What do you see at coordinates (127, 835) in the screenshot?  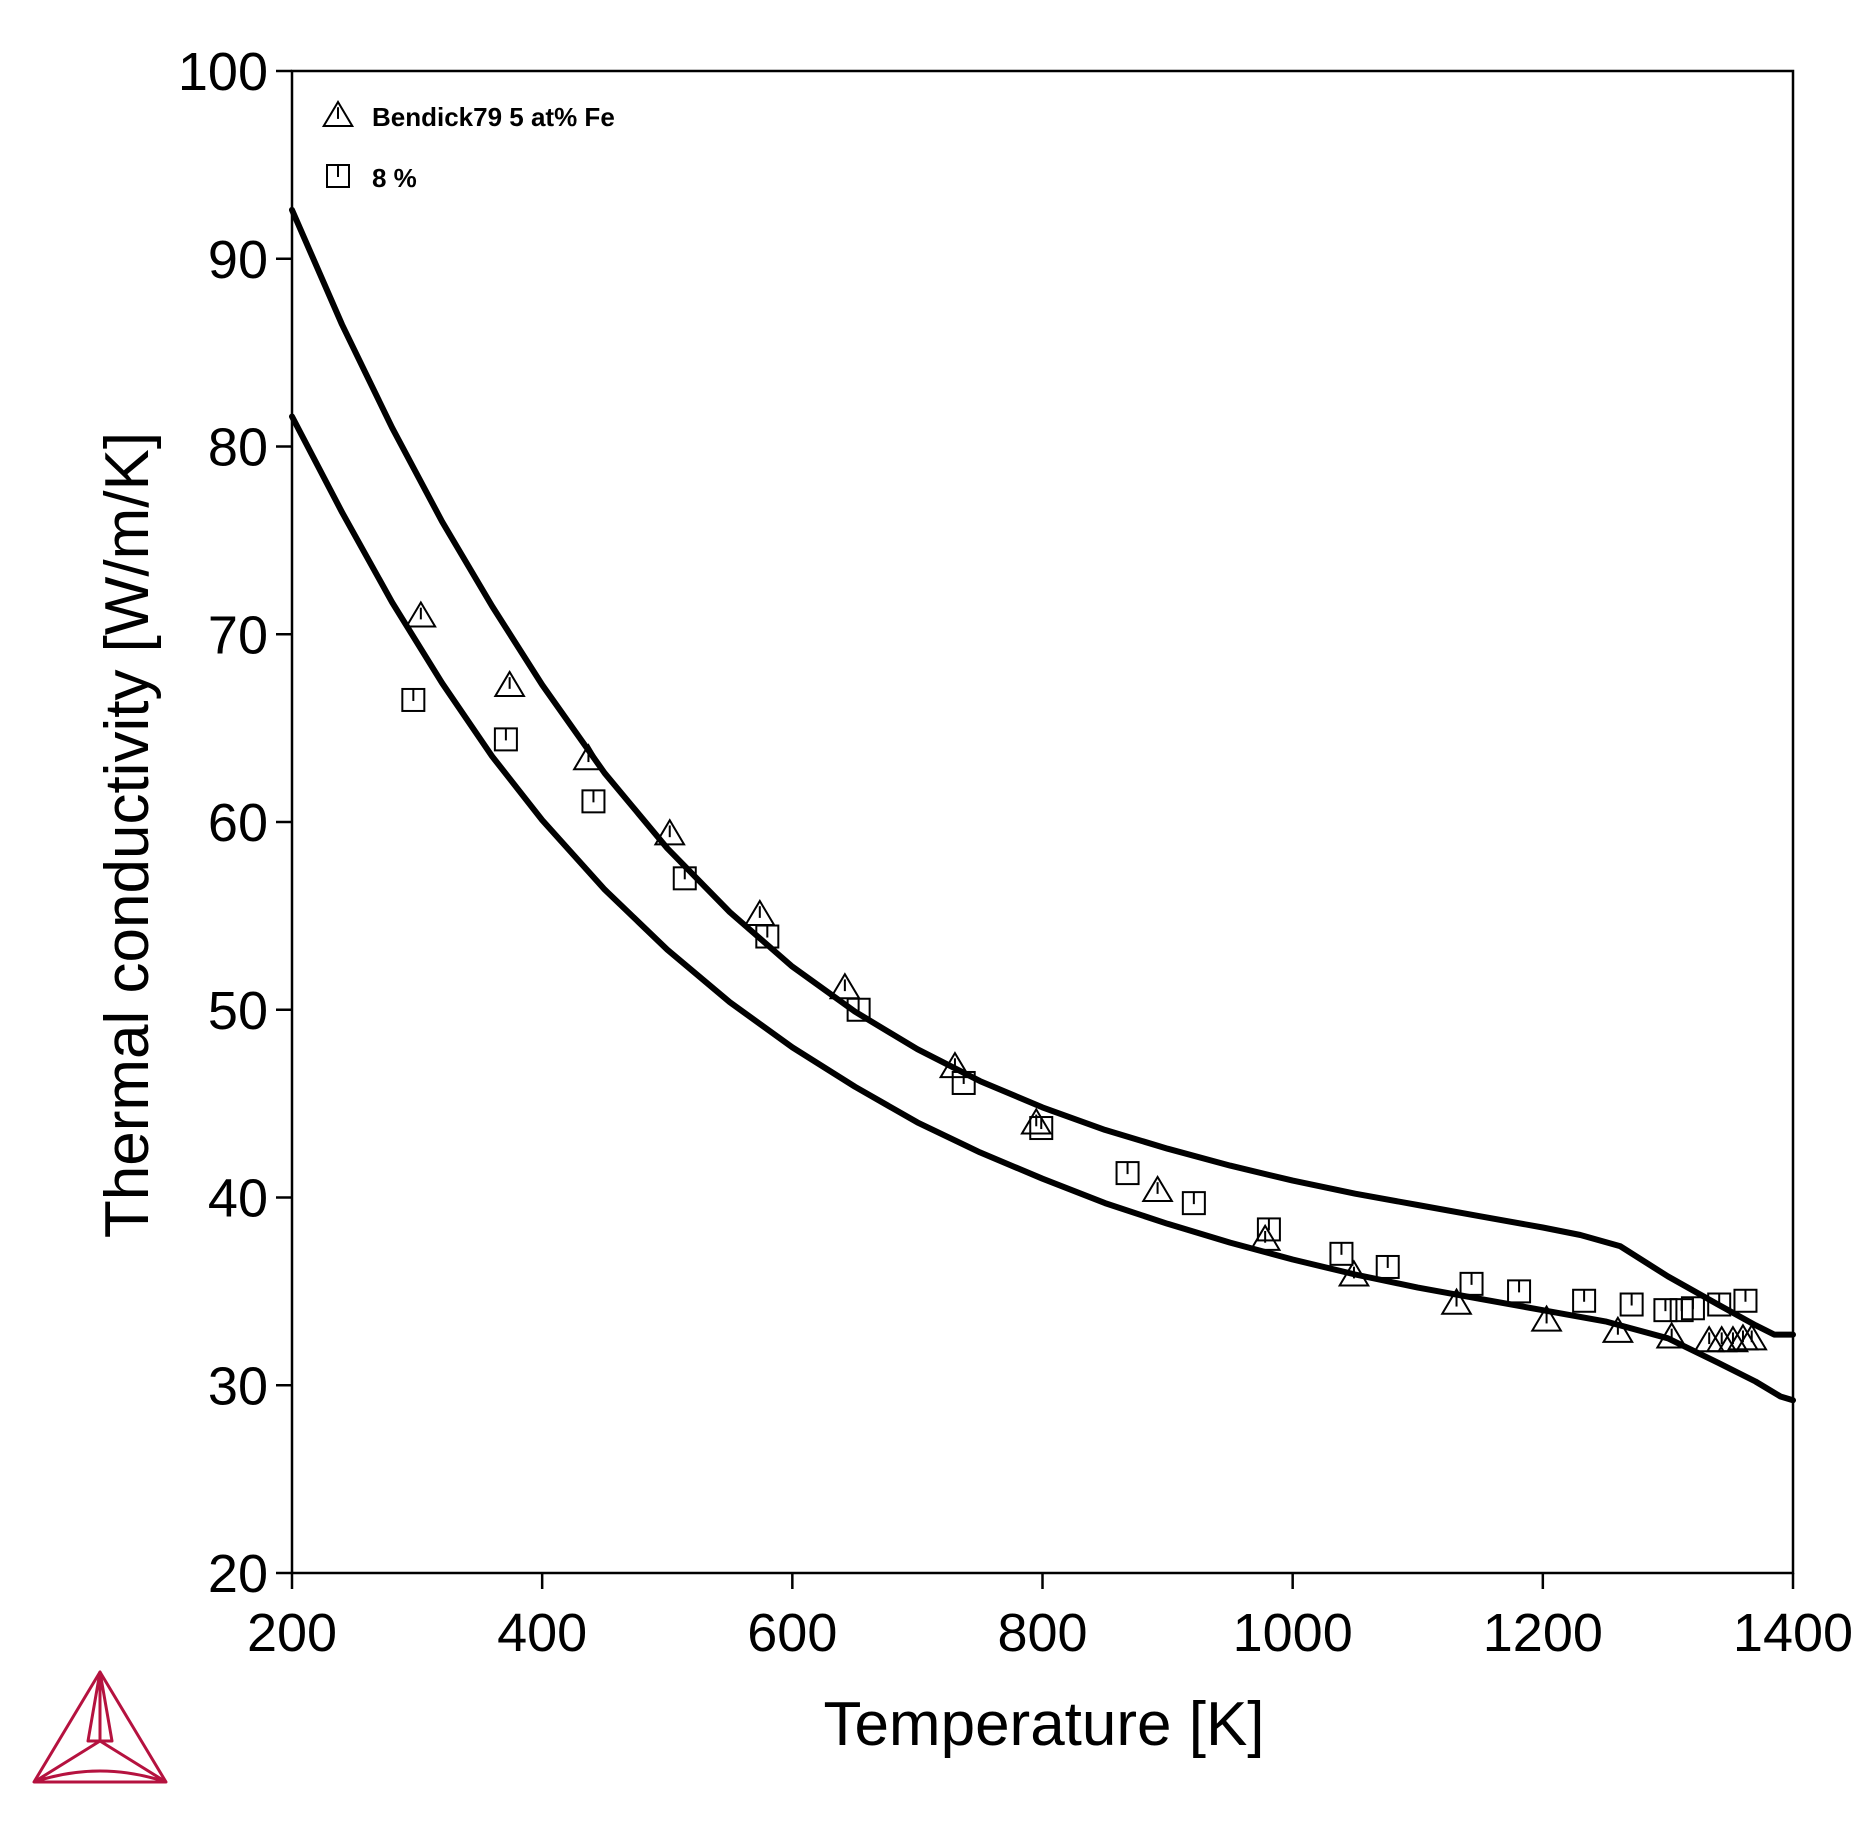 I see `y-axis-title: Thermal conductivity [W/m/K]` at bounding box center [127, 835].